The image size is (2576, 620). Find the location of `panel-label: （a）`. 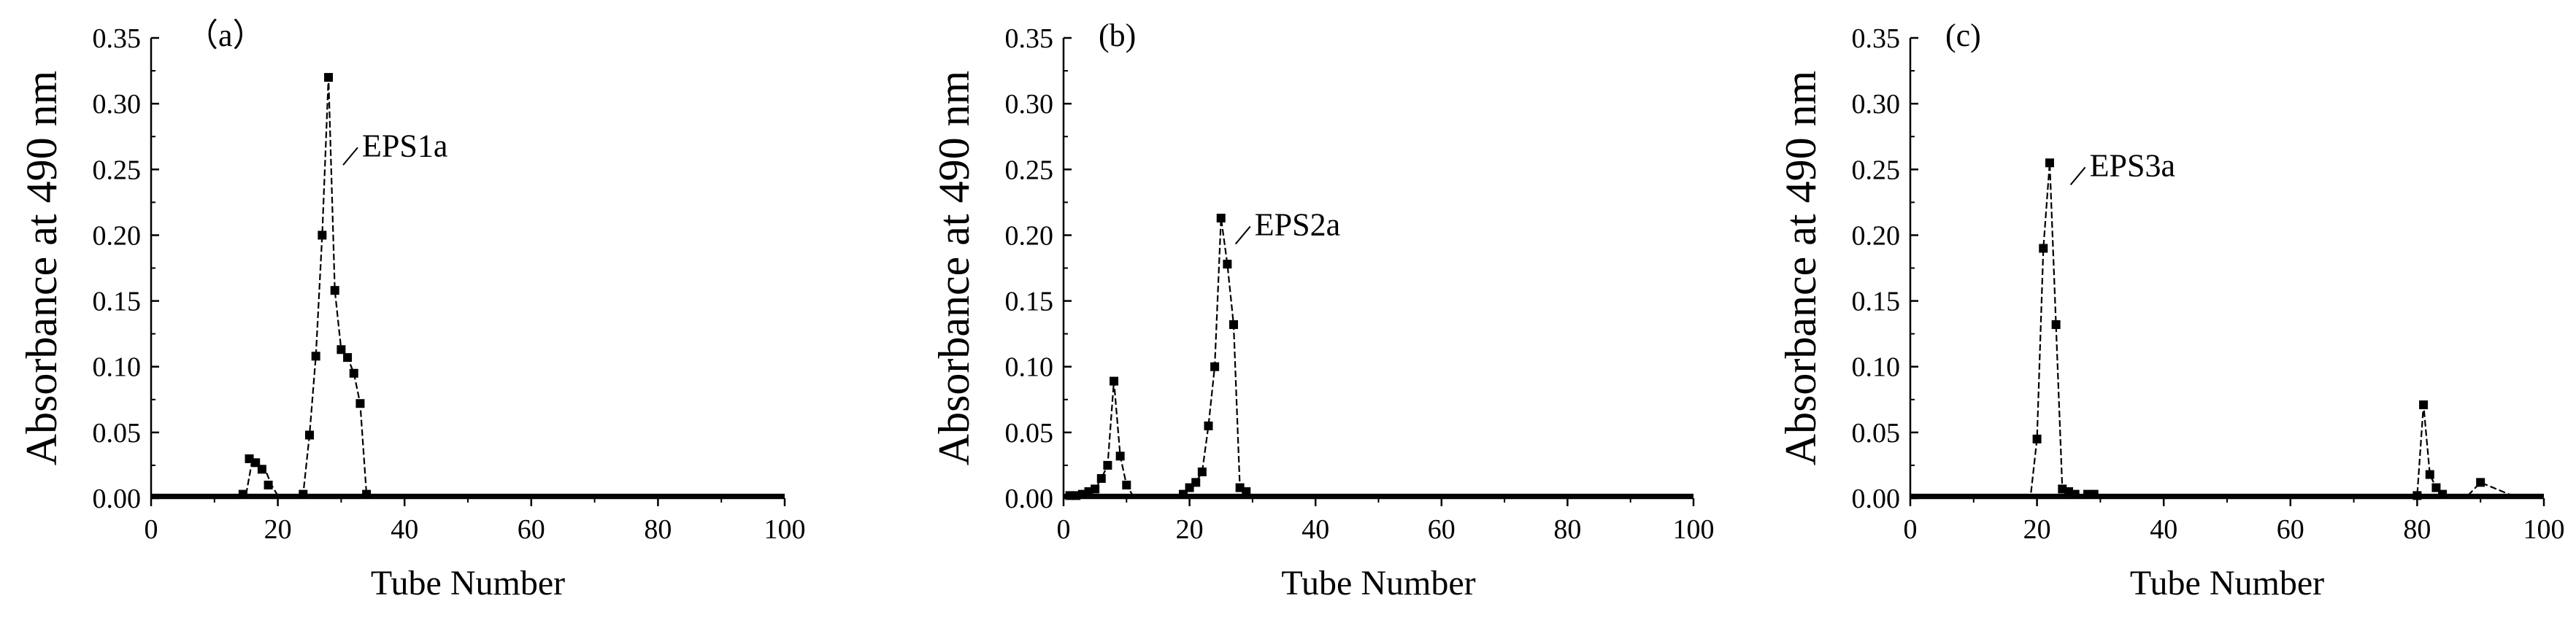

panel-label: （a） is located at coordinates (225, 35).